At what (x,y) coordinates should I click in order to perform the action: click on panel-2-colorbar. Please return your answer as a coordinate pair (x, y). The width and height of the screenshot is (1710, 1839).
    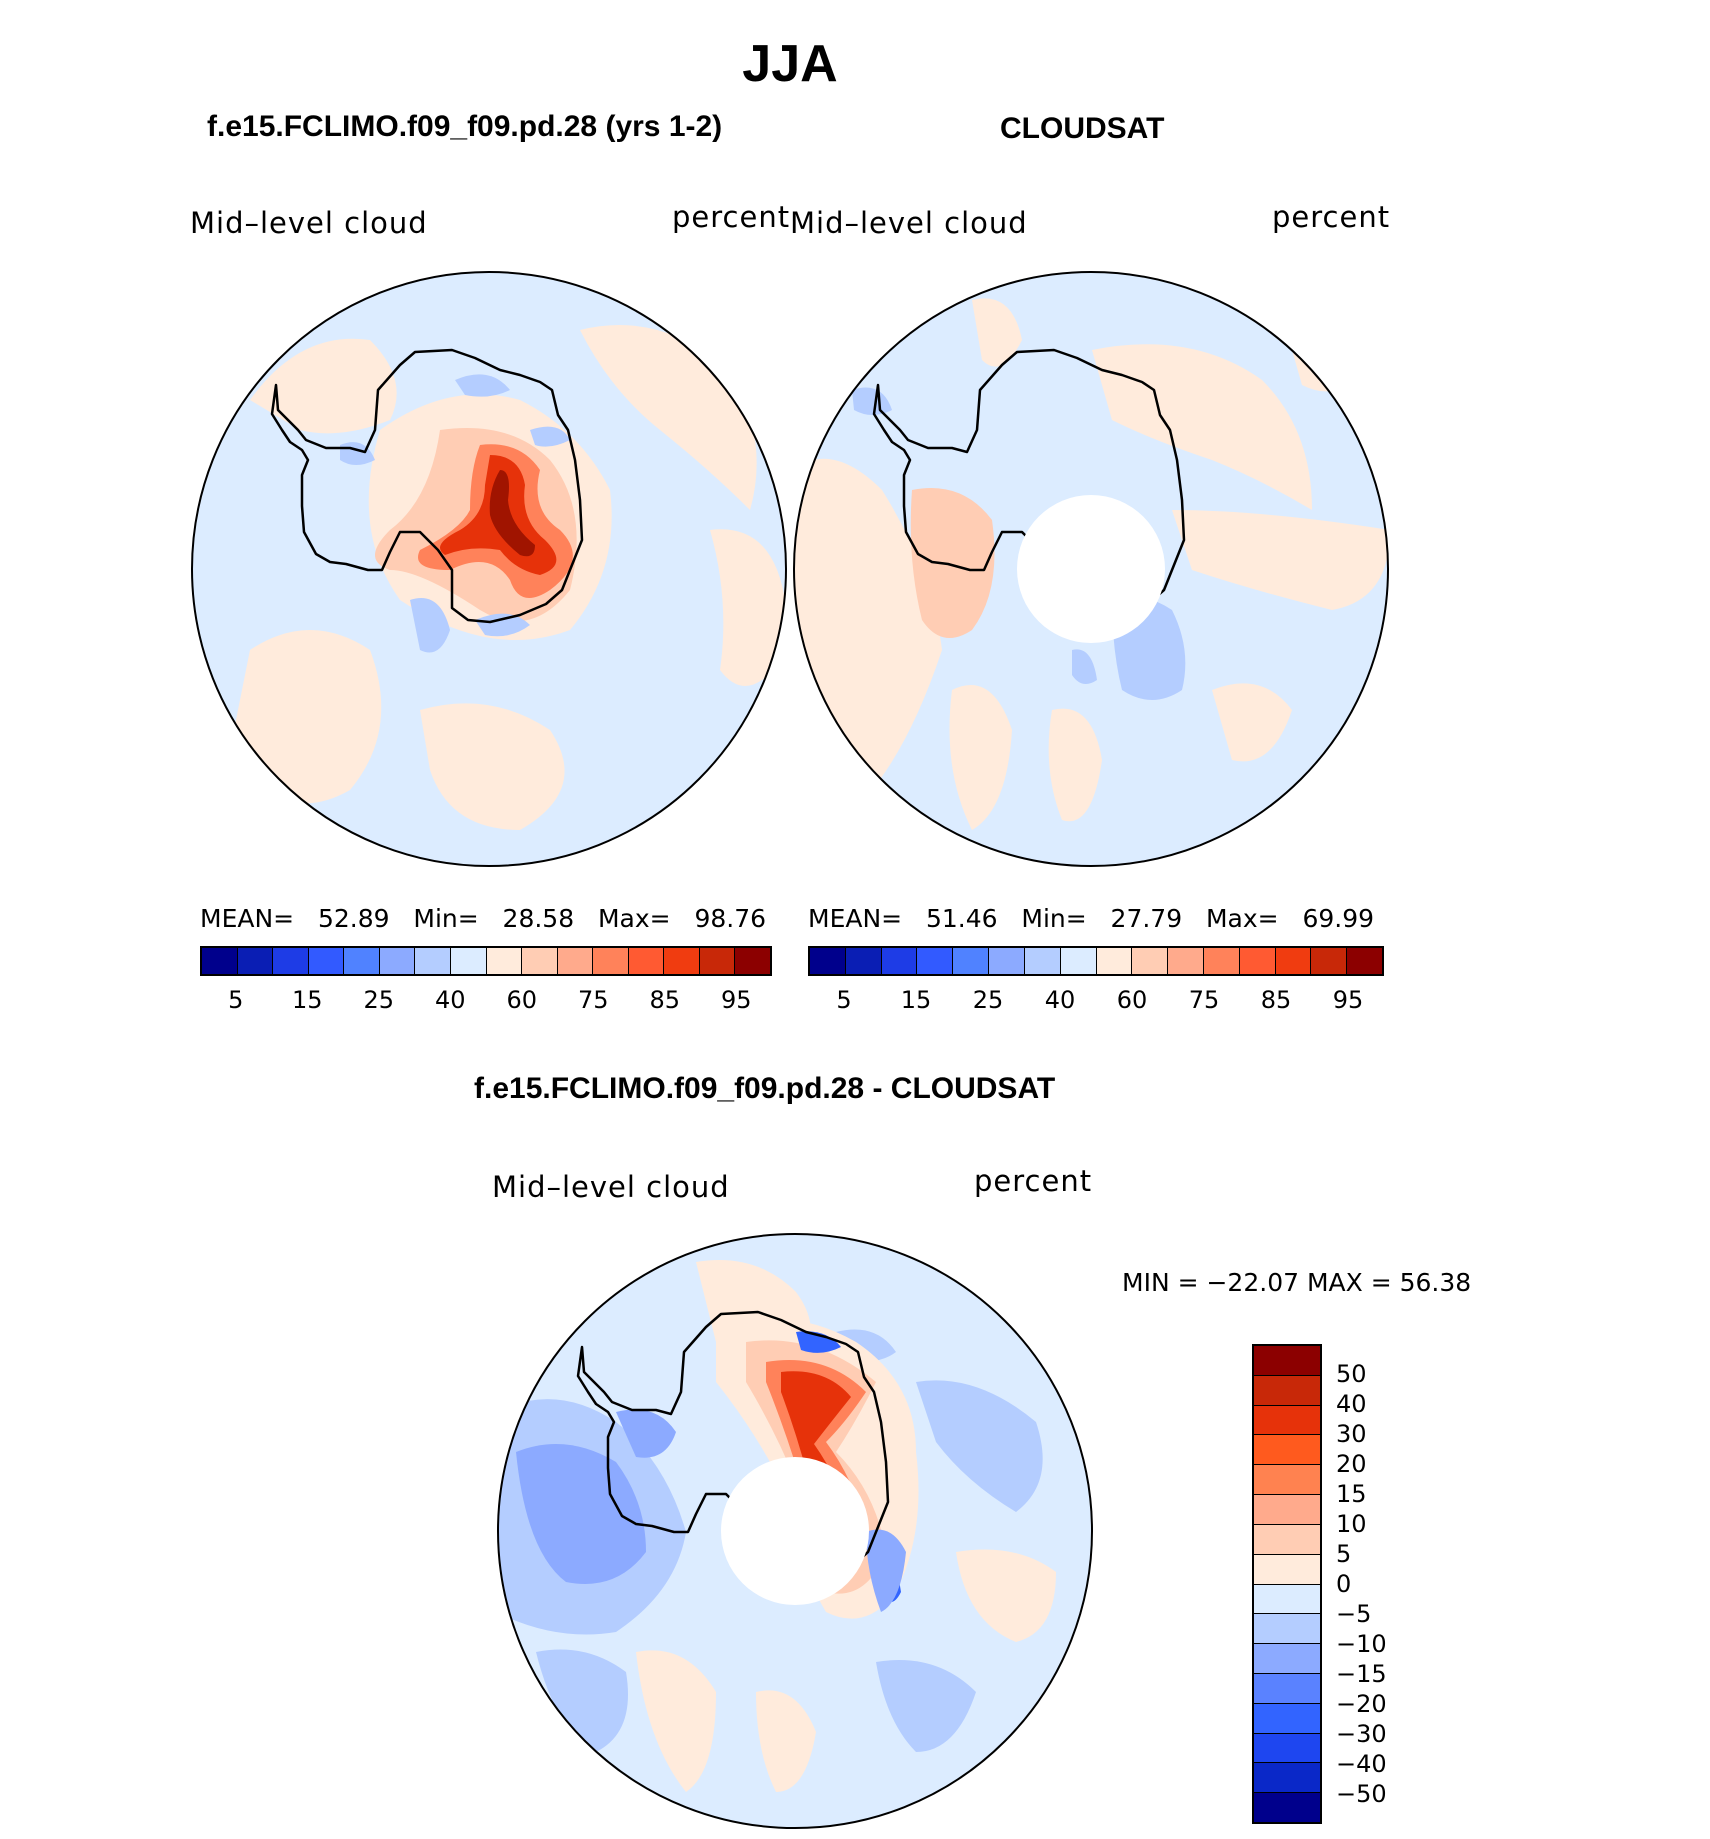
    Looking at the image, I should click on (1096, 961).